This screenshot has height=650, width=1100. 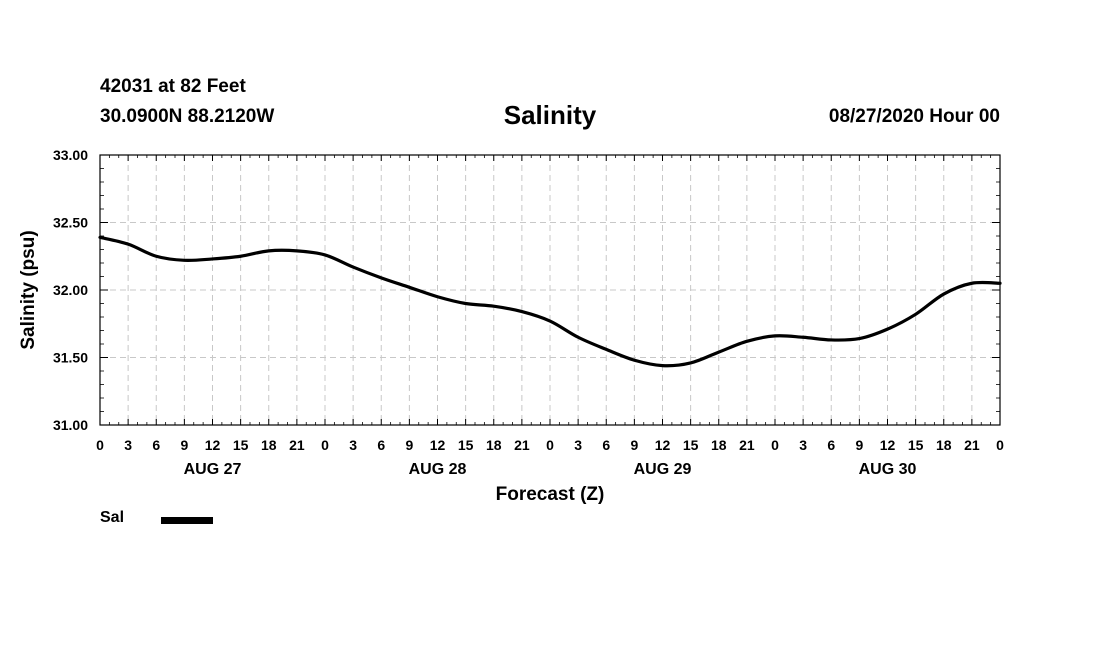 What do you see at coordinates (187, 520) in the screenshot?
I see `legend-swatch` at bounding box center [187, 520].